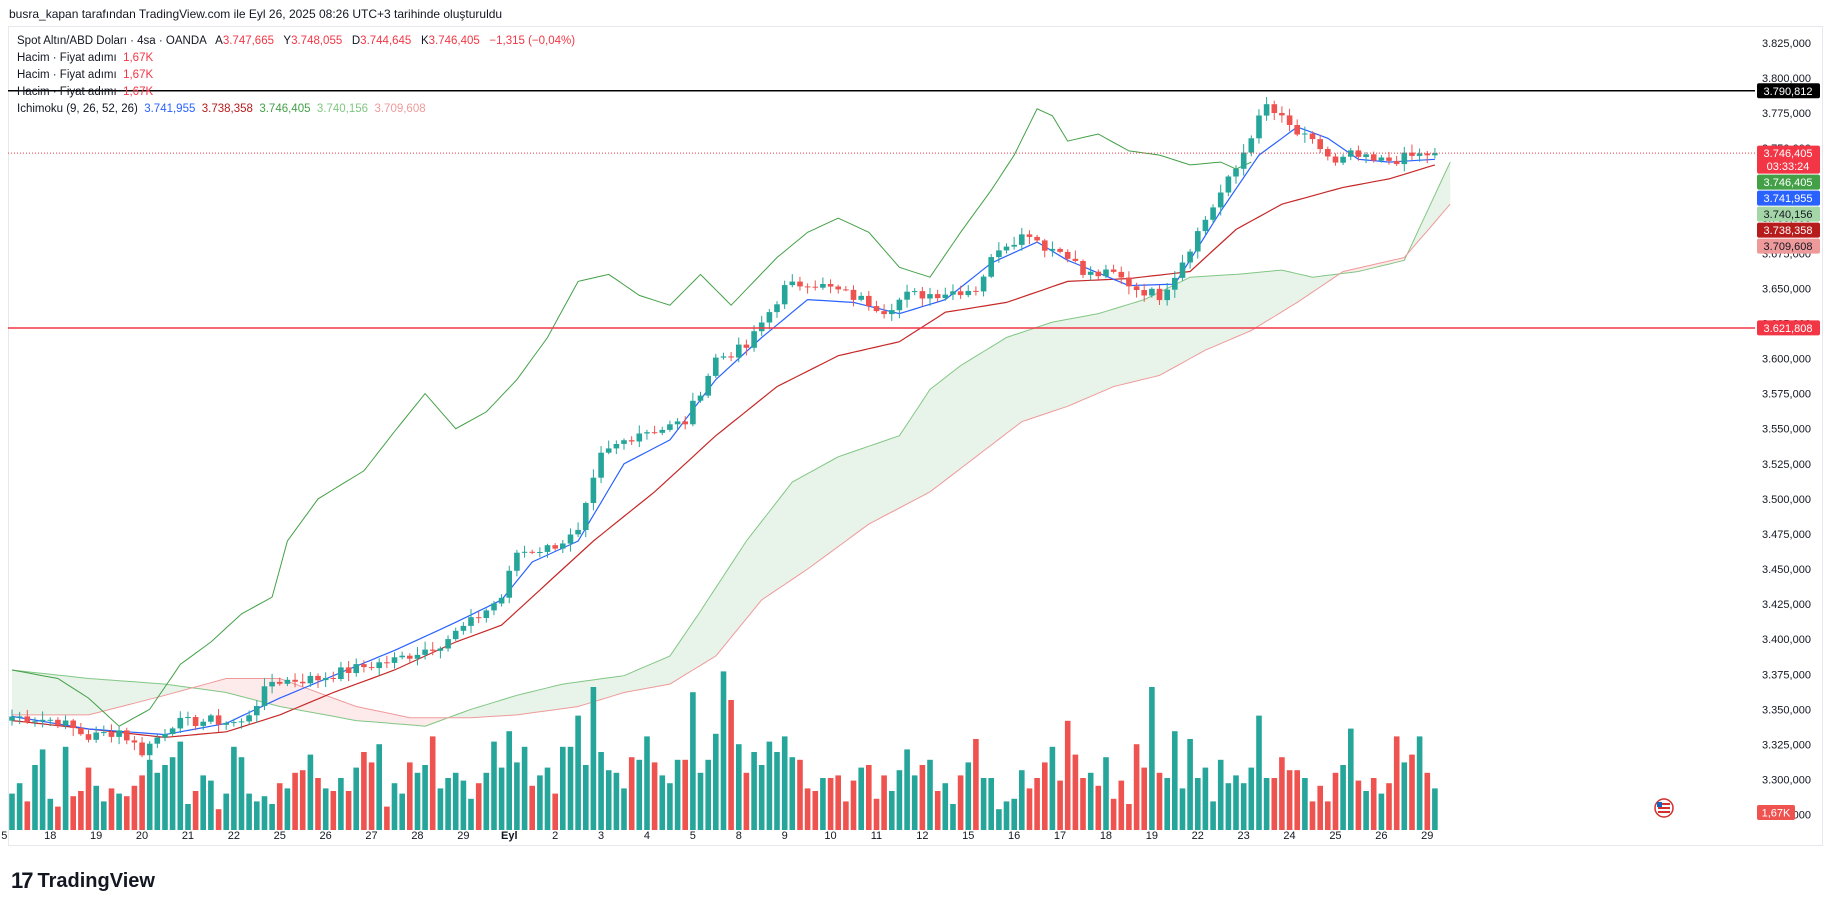 This screenshot has height=909, width=1835. What do you see at coordinates (96, 880) in the screenshot?
I see `tradingview-brand: TradingView` at bounding box center [96, 880].